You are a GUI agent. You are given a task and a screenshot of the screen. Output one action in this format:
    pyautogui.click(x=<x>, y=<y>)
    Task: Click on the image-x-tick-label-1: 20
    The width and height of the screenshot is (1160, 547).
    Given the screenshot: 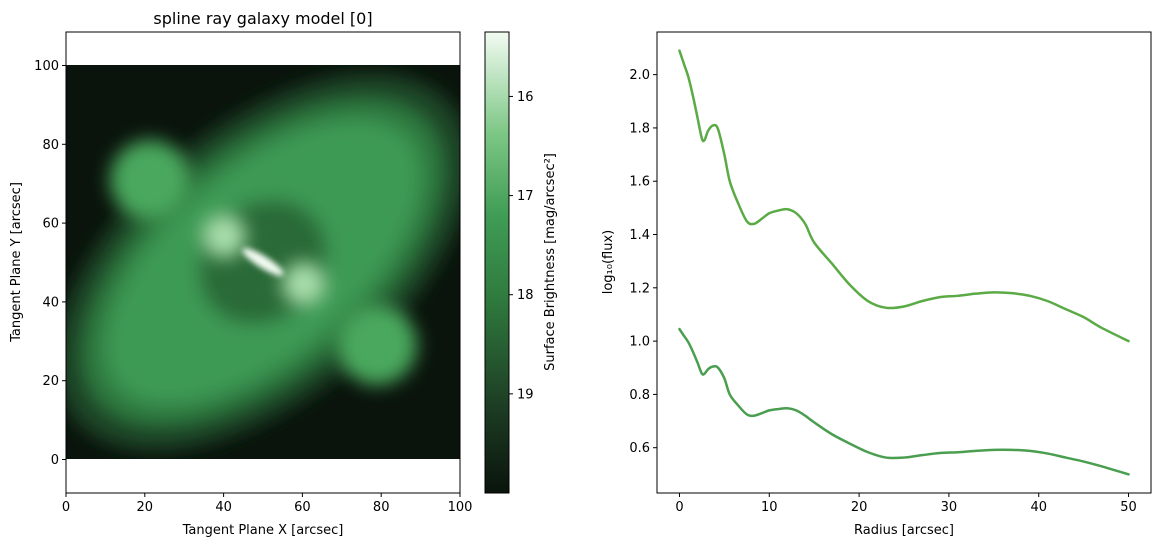 What is the action you would take?
    pyautogui.click(x=145, y=507)
    